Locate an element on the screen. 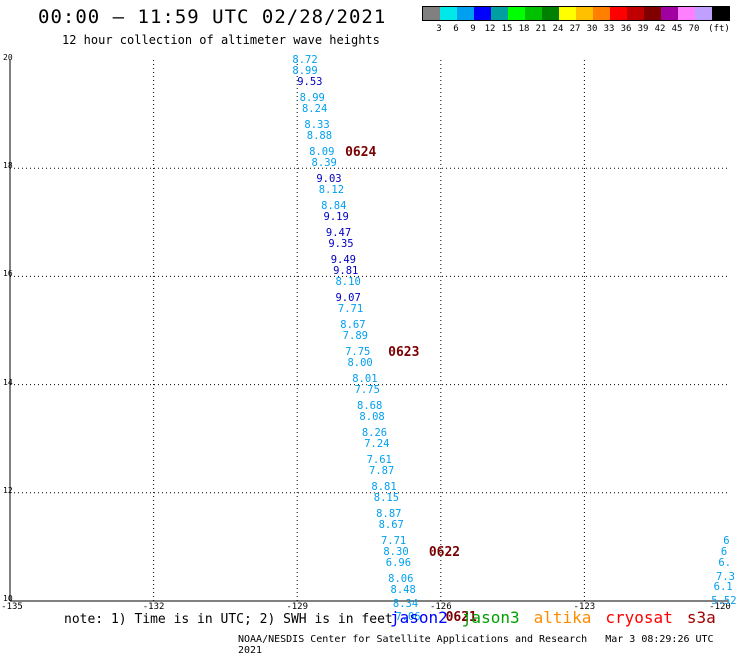  wave-height-value: 6 is located at coordinates (726, 541).